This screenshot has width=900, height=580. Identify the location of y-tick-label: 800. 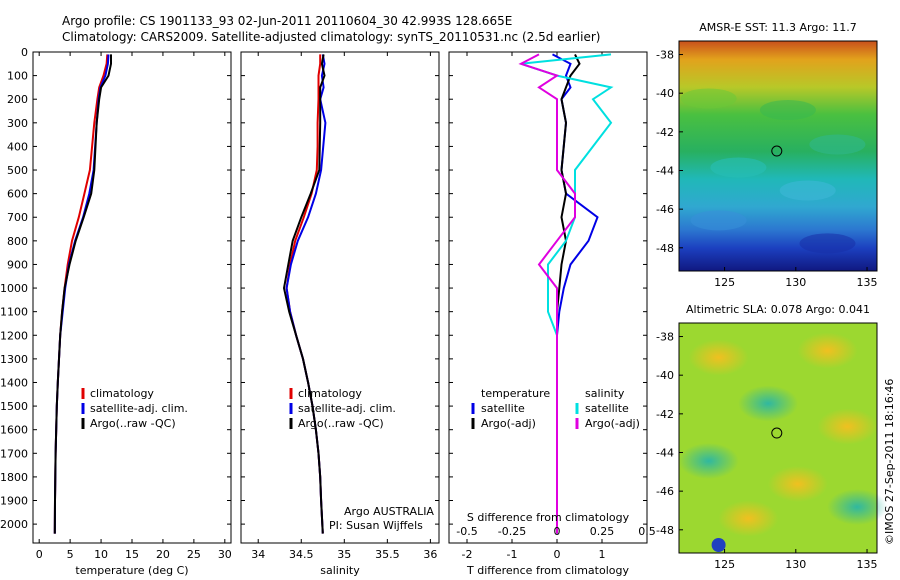
(17, 241).